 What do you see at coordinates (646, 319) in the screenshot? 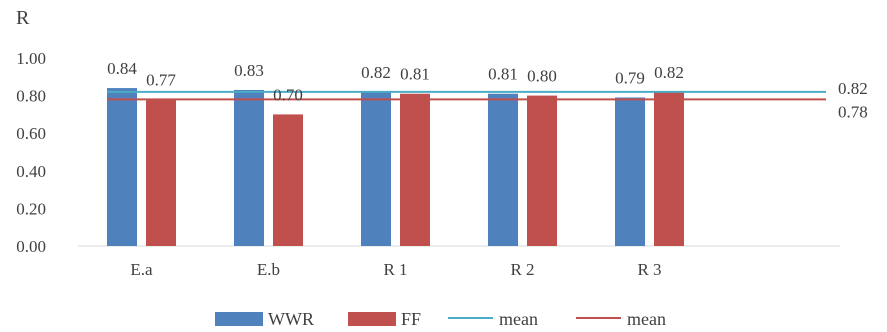
I see `legend-mean-ff-label: mean` at bounding box center [646, 319].